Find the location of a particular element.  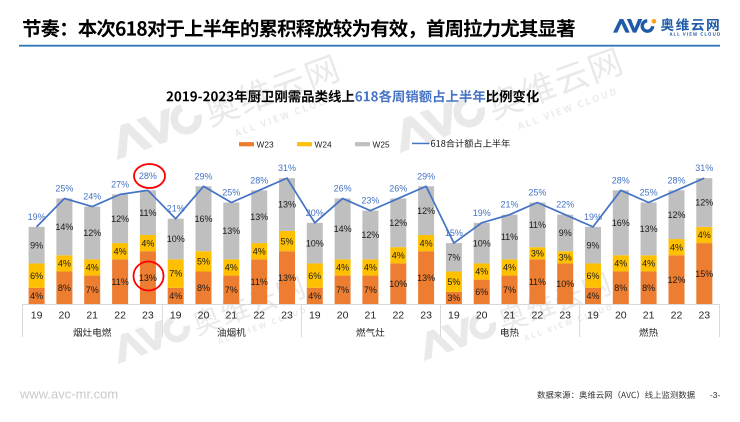

svg-text: 22% is located at coordinates (565, 205).